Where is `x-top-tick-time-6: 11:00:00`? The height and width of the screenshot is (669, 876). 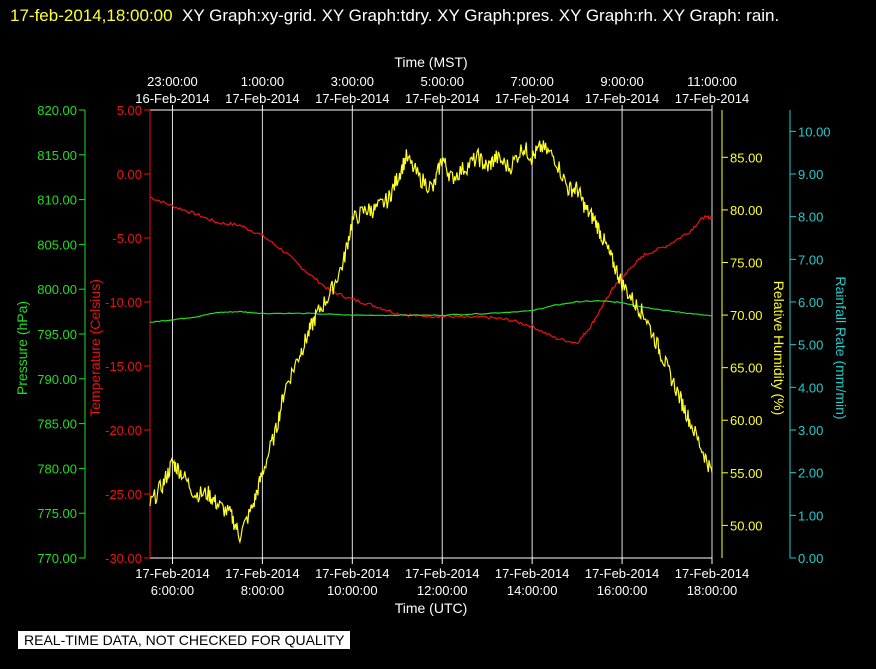
x-top-tick-time-6: 11:00:00 is located at coordinates (712, 81).